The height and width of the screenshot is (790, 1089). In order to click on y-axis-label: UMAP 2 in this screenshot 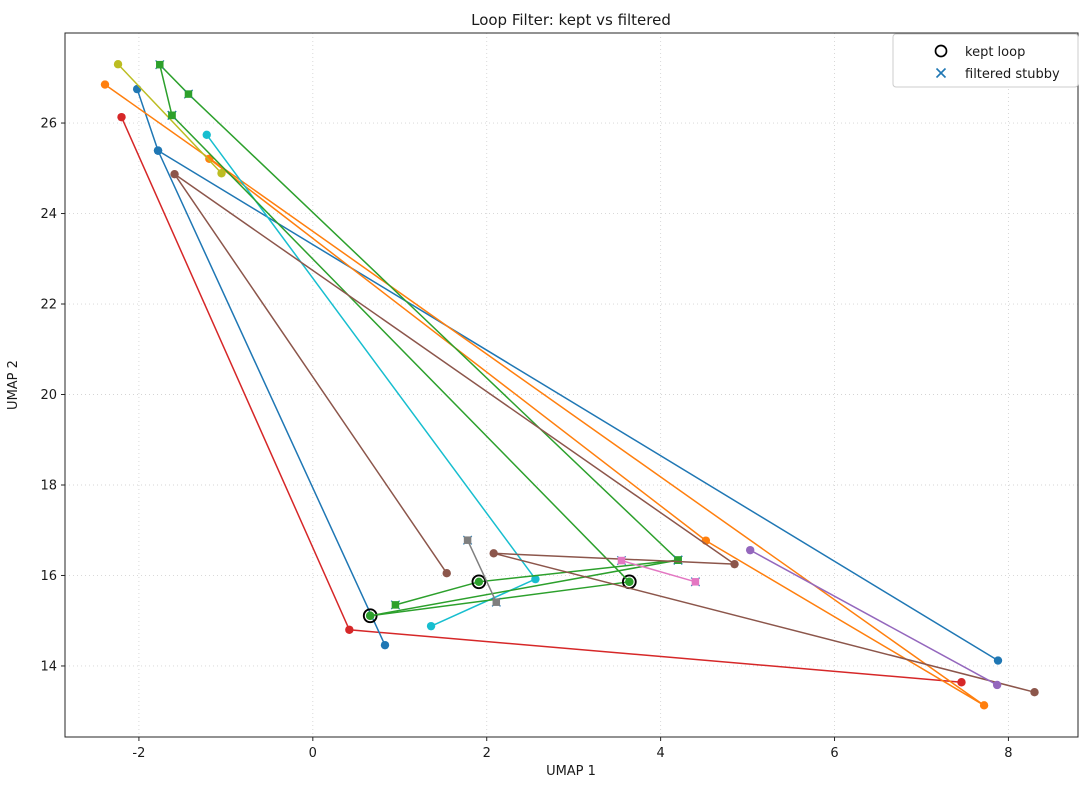, I will do `click(13, 385)`.